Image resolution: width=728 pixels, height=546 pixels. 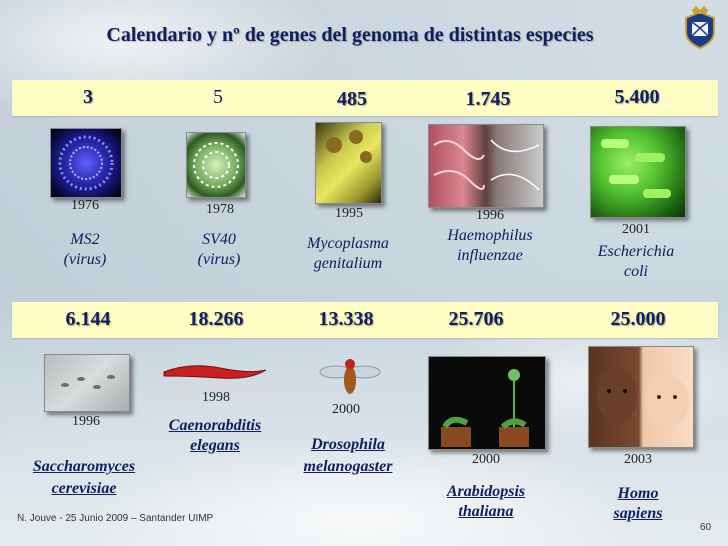 What do you see at coordinates (487, 403) in the screenshot?
I see `arabidopsis-image` at bounding box center [487, 403].